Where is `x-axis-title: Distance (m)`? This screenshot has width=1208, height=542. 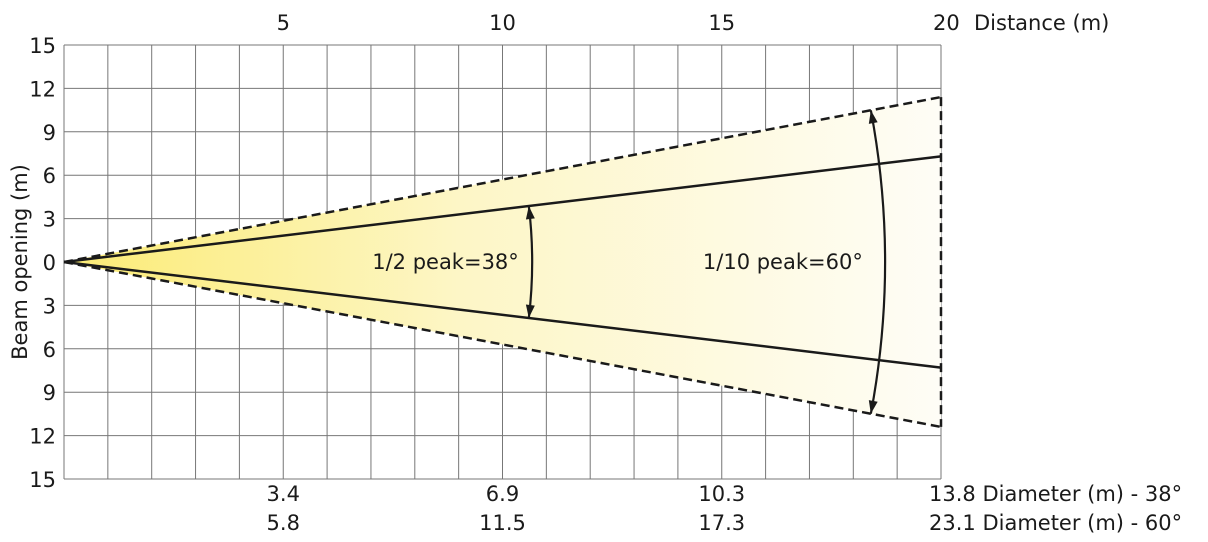
x-axis-title: Distance (m) is located at coordinates (1041, 23).